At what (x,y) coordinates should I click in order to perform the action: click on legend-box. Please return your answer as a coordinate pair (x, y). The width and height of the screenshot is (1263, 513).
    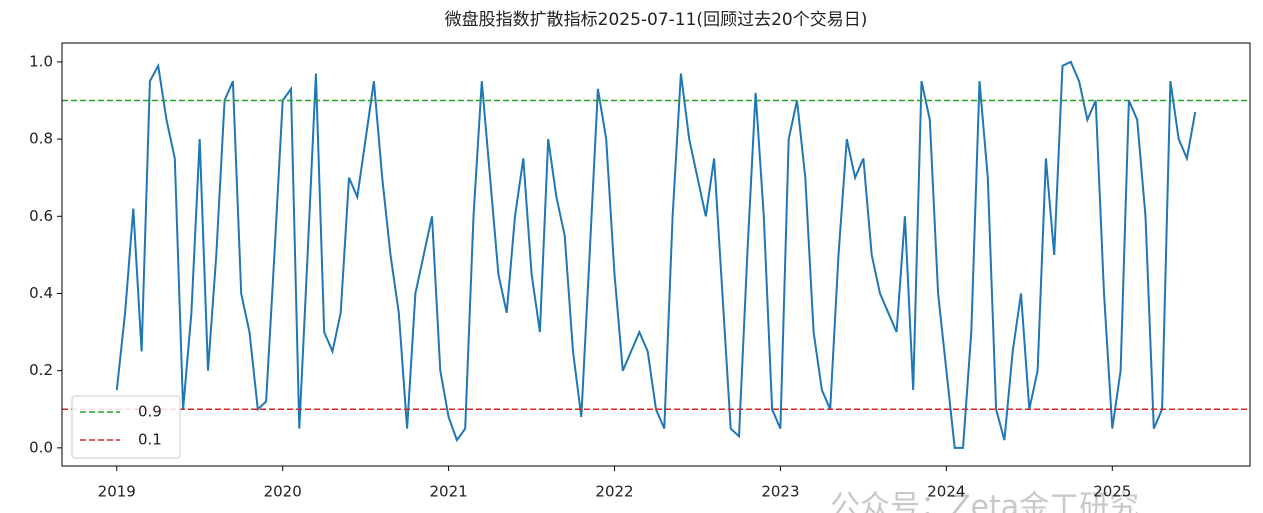
    Looking at the image, I should click on (126, 427).